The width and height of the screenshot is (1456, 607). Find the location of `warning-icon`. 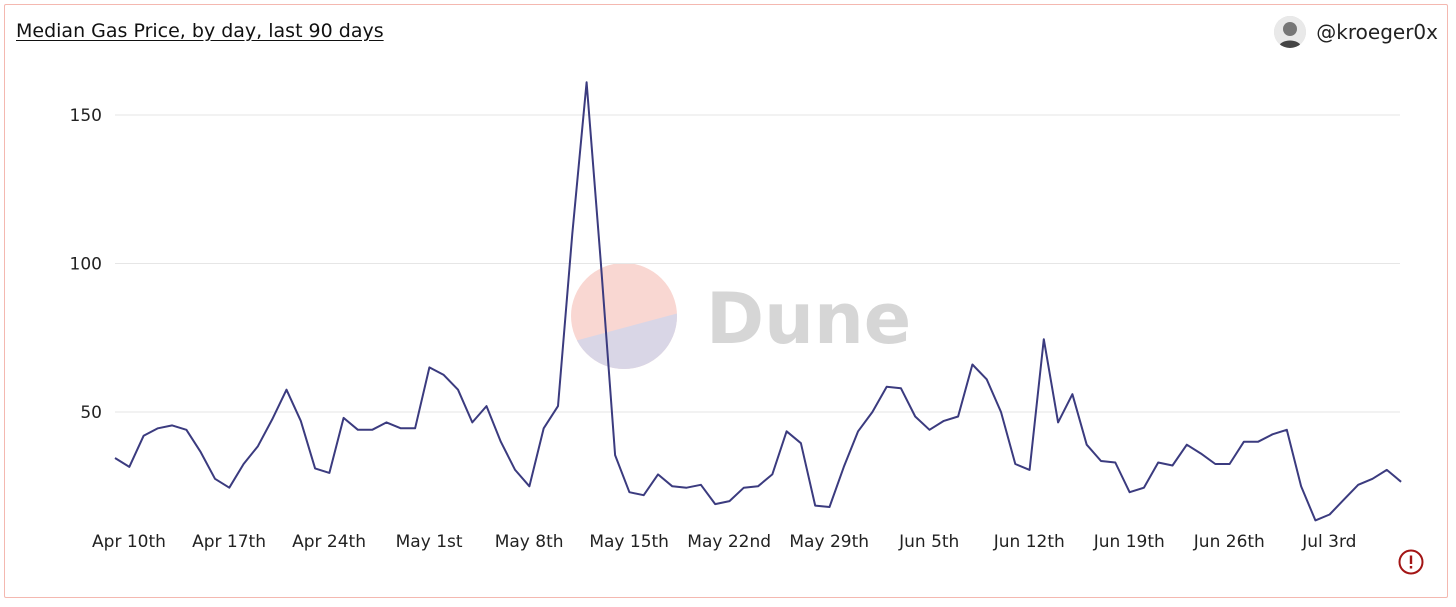

warning-icon is located at coordinates (1411, 562).